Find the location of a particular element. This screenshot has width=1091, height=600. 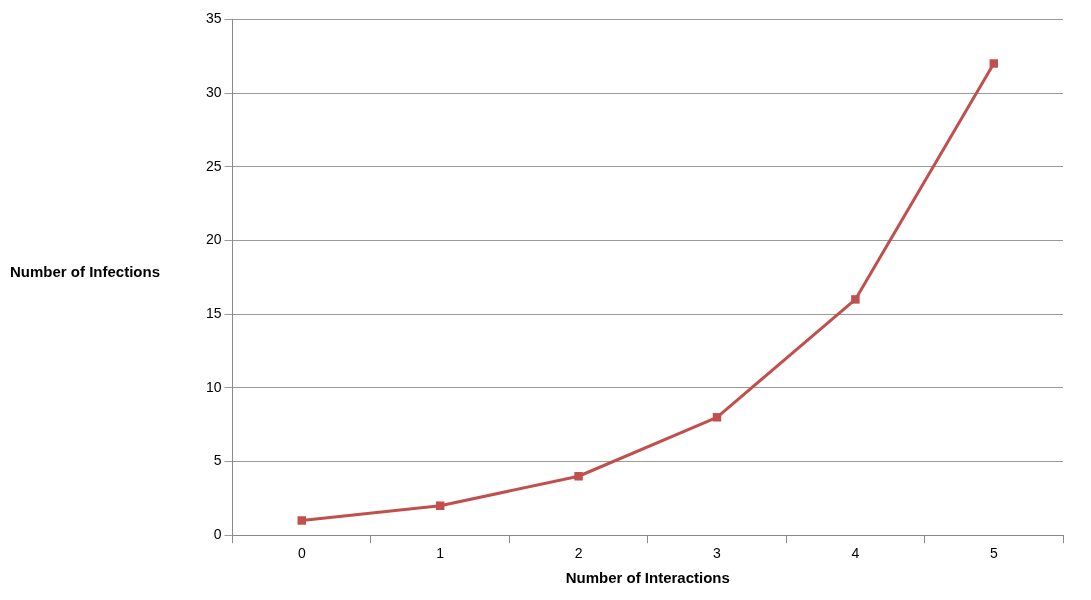

y-tick-label: 10 is located at coordinates (213, 386).